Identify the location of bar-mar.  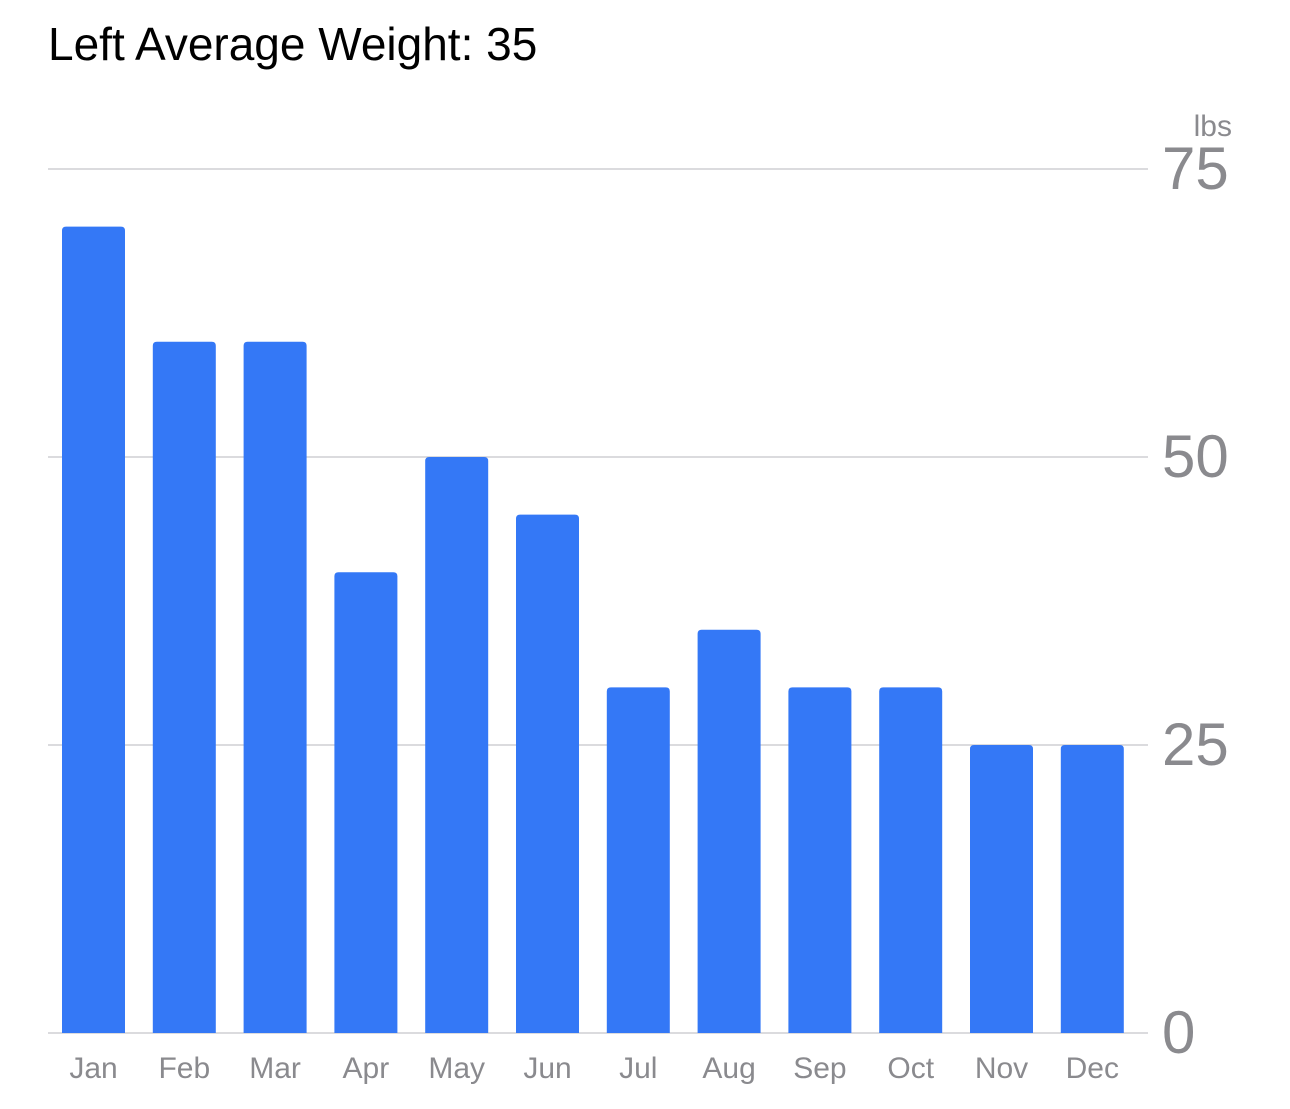
(275, 687).